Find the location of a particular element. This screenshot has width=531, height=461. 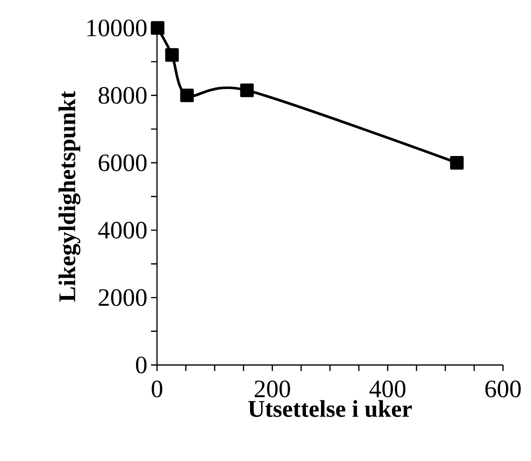

y-axis-title: Likegyldighetspunkt is located at coordinates (69, 196).